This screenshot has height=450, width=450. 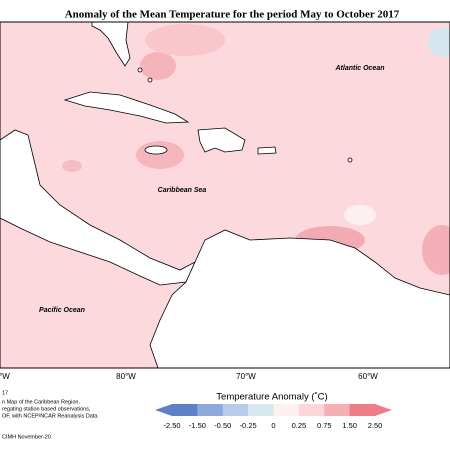 I want to click on longitude-label: 80°W, so click(x=126, y=376).